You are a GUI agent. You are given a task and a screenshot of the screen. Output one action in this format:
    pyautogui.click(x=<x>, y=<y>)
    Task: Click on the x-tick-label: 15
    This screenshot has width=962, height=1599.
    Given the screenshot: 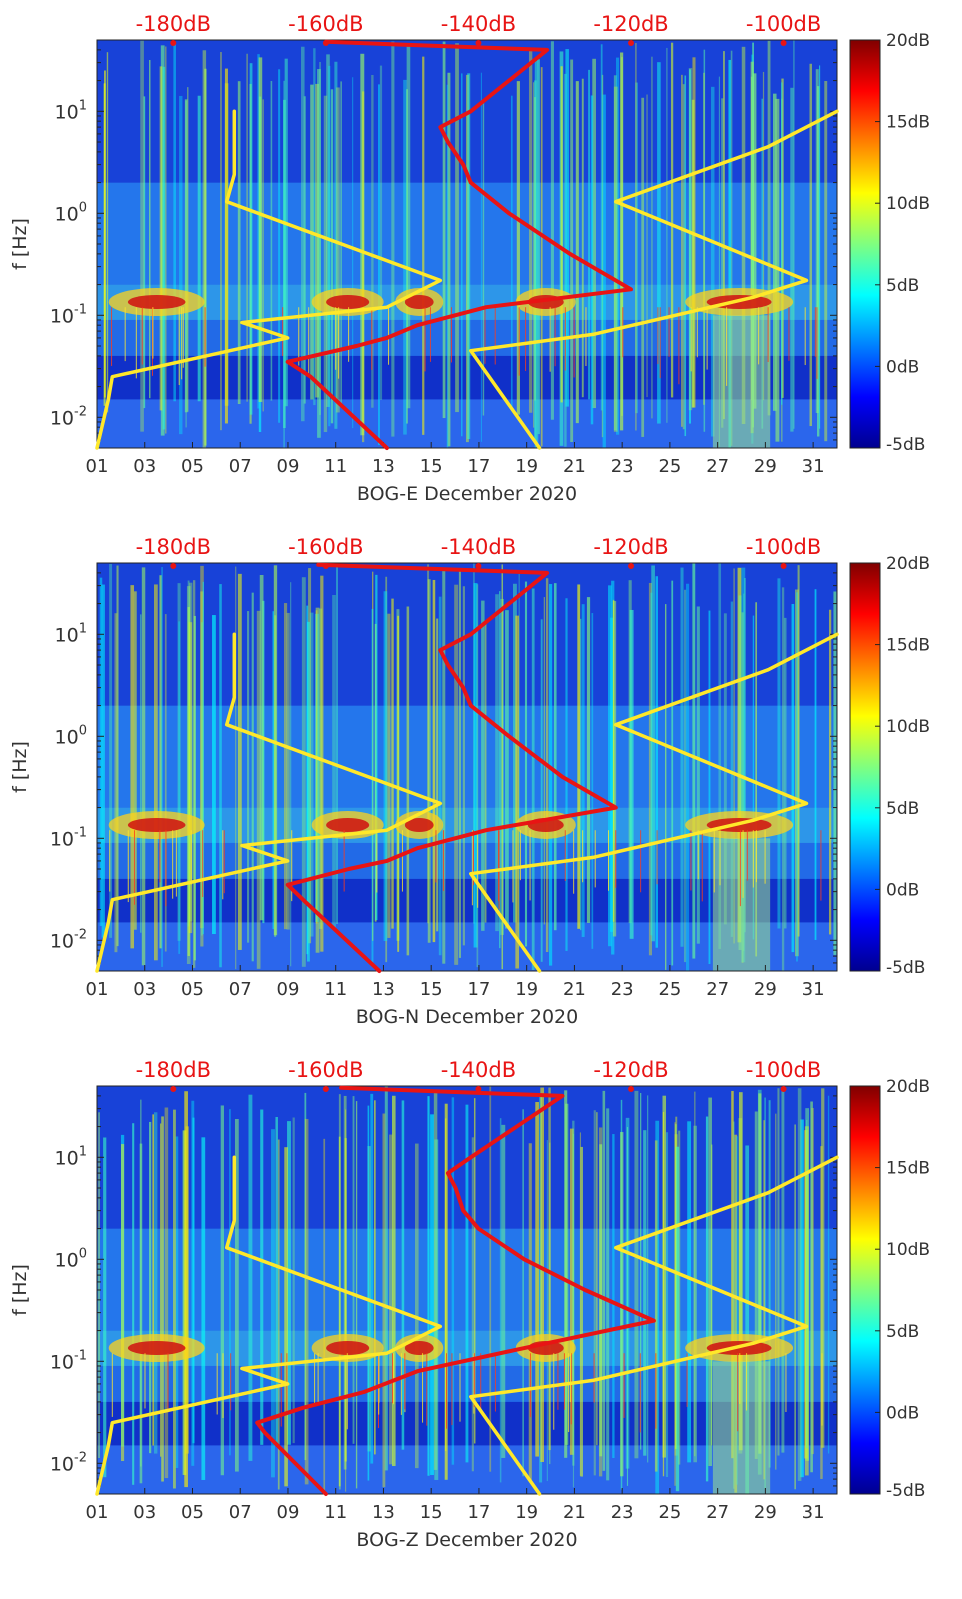 What is the action you would take?
    pyautogui.click(x=431, y=466)
    